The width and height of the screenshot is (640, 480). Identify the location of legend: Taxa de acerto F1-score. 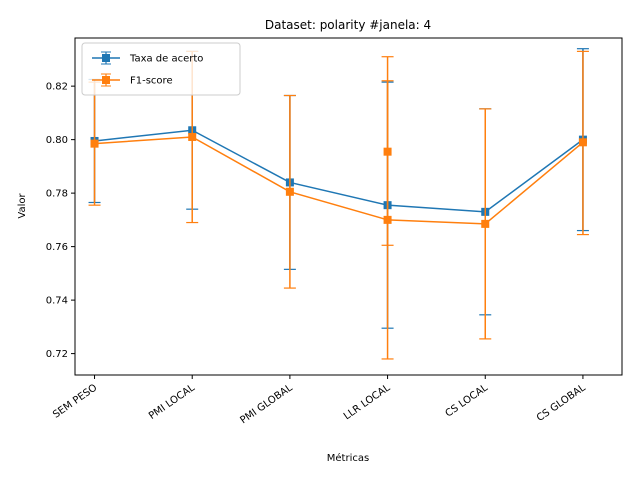
(161, 69).